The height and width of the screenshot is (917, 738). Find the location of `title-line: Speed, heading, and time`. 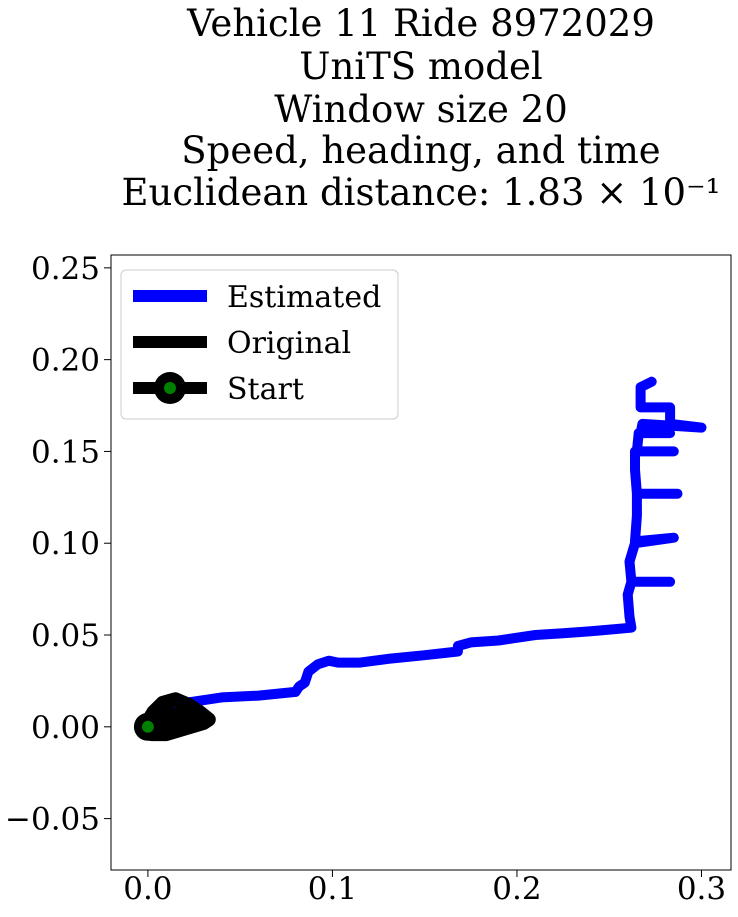

title-line: Speed, heading, and time is located at coordinates (420, 150).